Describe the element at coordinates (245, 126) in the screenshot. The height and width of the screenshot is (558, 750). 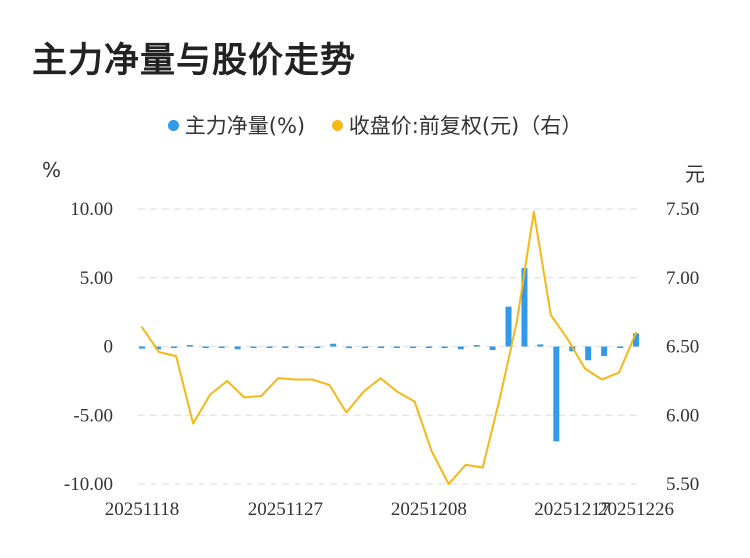
I see `net-legend-label: 主力净量(%)` at that location.